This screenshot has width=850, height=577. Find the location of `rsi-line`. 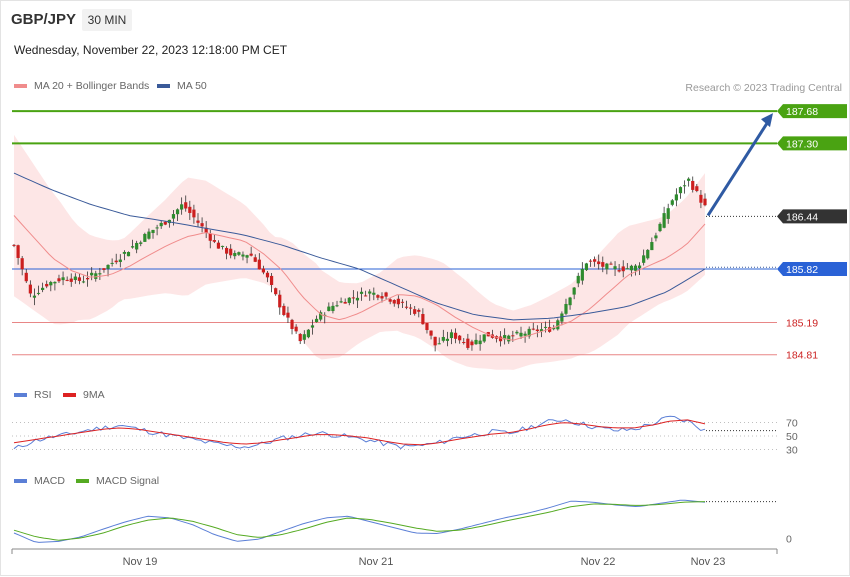

rsi-line is located at coordinates (359, 432).